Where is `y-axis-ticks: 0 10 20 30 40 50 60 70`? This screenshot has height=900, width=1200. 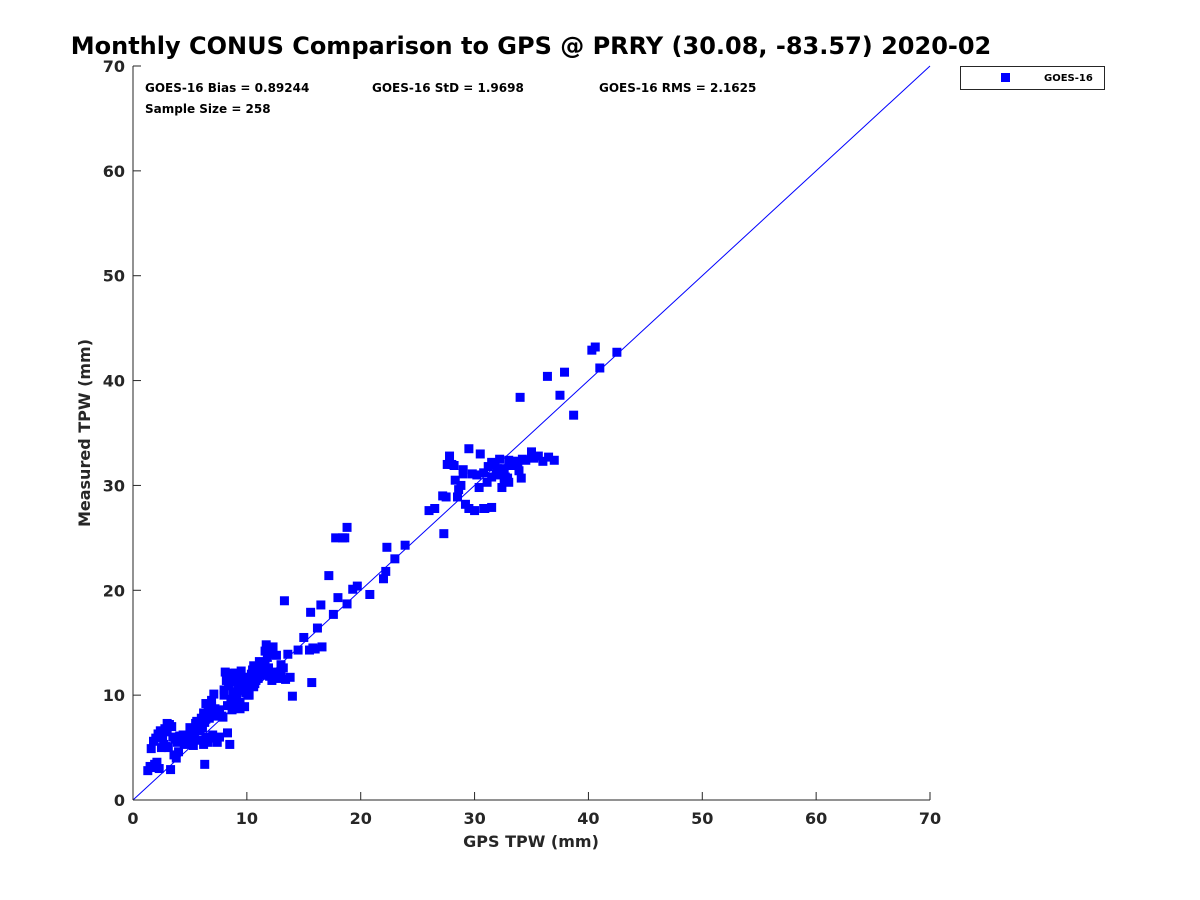 y-axis-ticks: 0 10 20 30 40 50 60 70 is located at coordinates (122, 433).